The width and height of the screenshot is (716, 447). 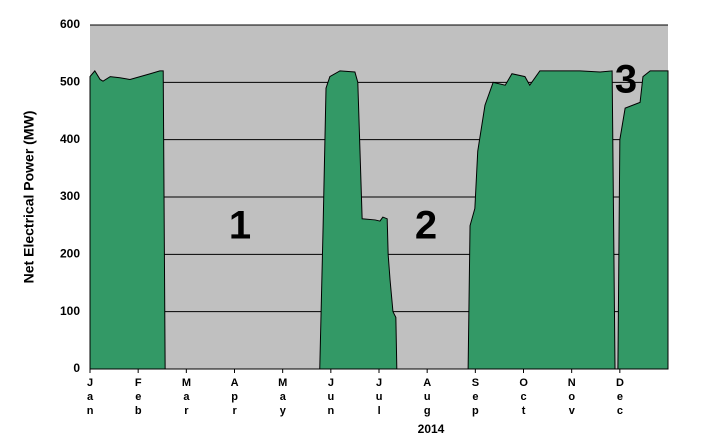 I want to click on y-tick-label: 300, so click(x=70, y=196).